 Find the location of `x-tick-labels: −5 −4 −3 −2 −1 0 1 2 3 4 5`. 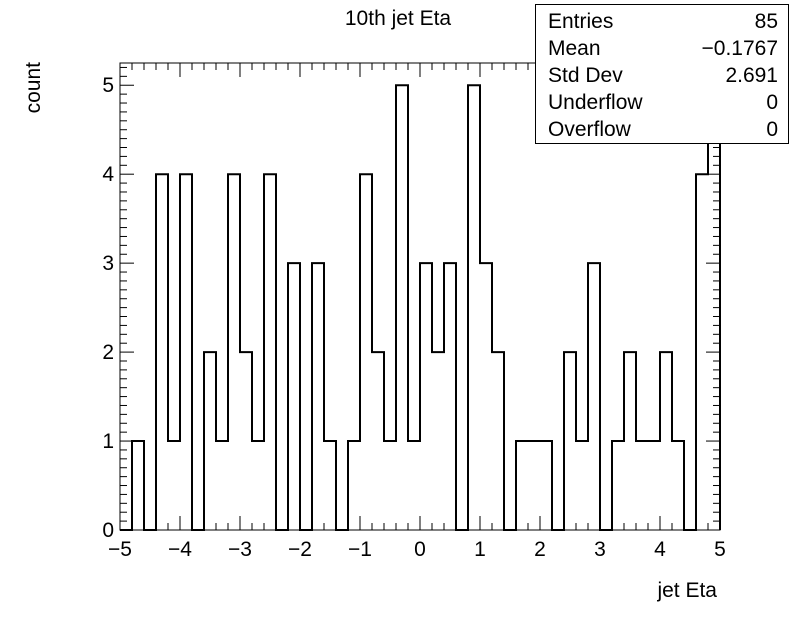

x-tick-labels: −5 −4 −3 −2 −1 0 1 2 3 4 5 is located at coordinates (417, 549).